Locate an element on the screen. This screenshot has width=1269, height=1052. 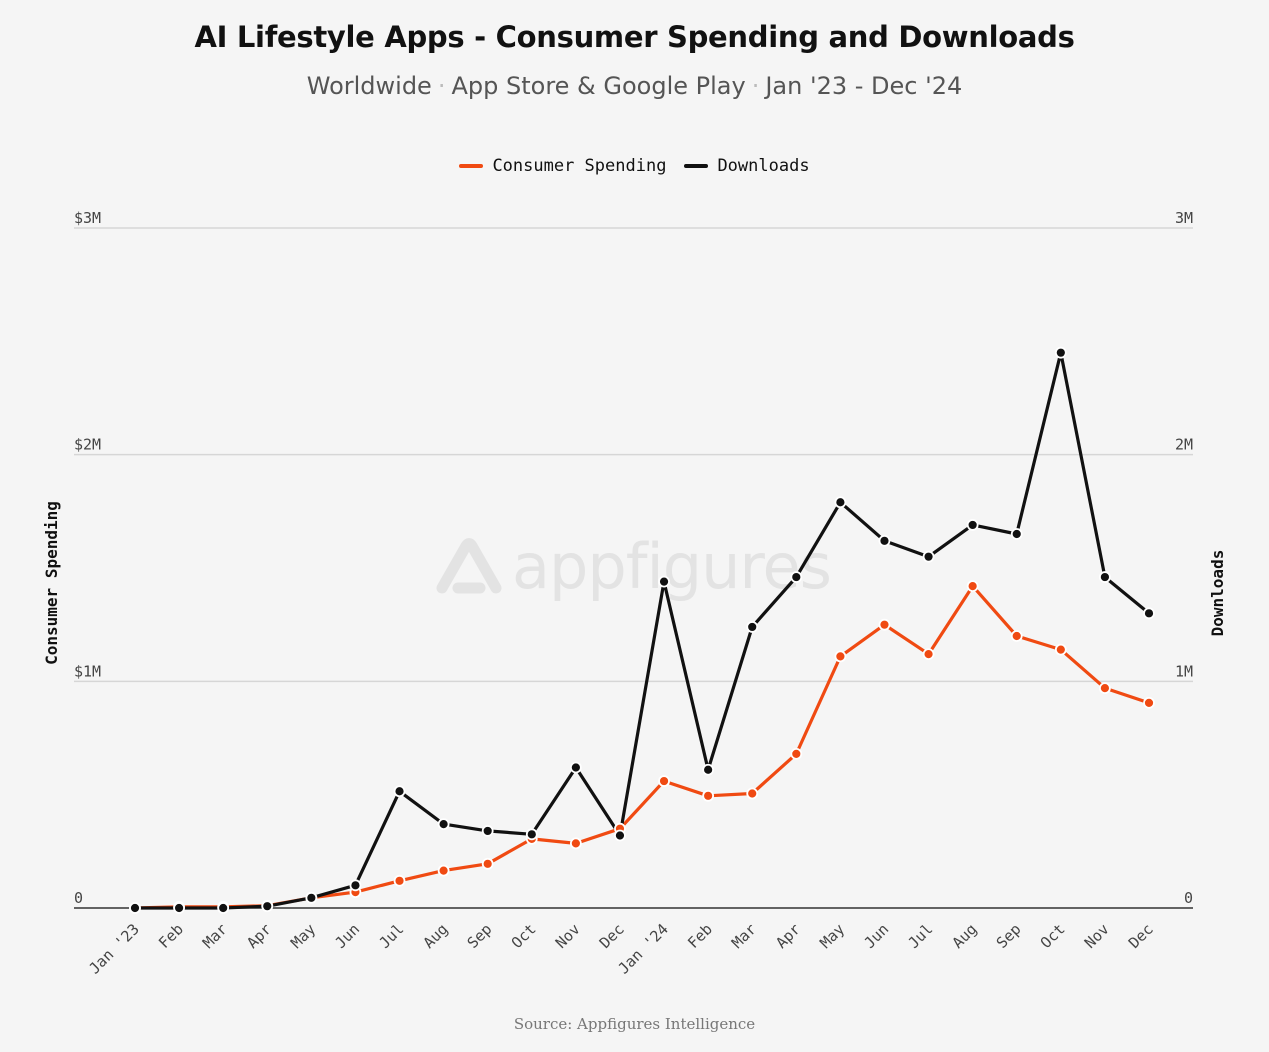
x-tick-label: Jan '23 is located at coordinates (113, 948).